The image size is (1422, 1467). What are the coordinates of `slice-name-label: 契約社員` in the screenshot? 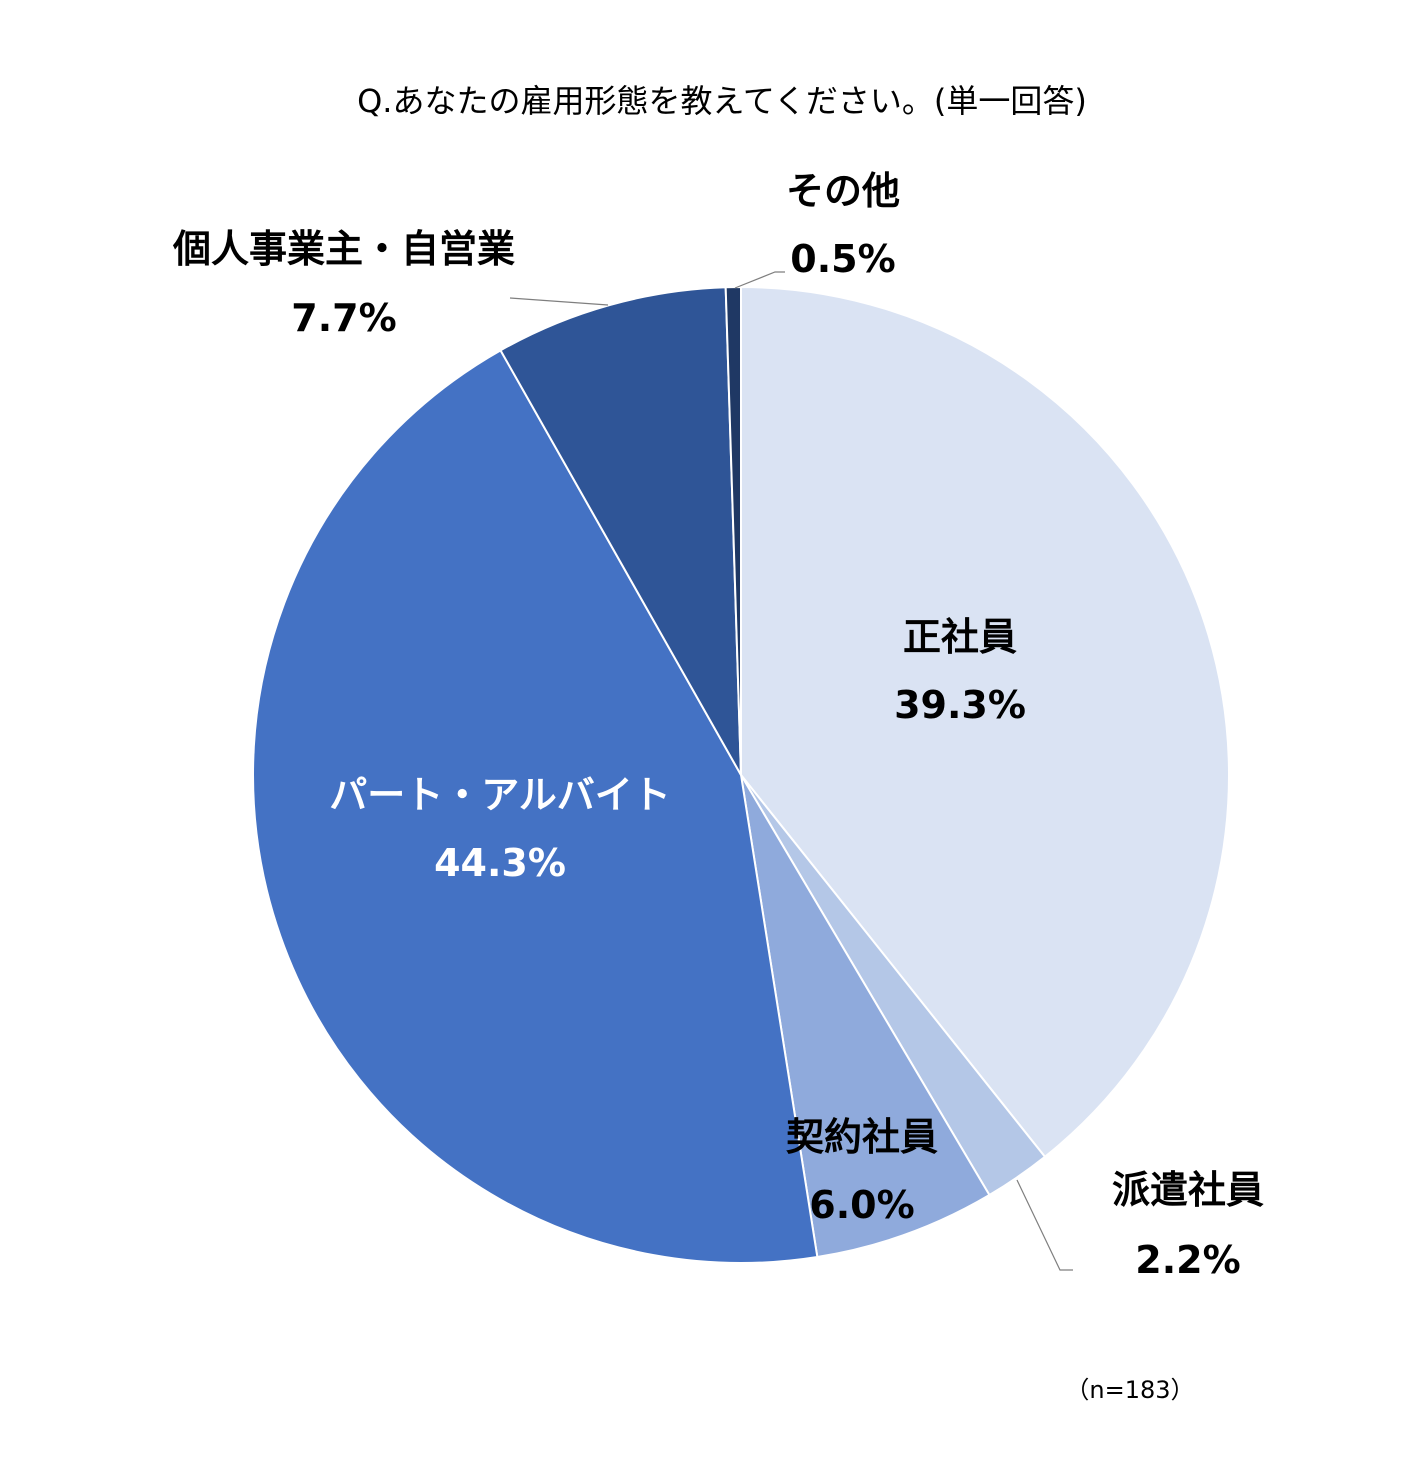 It's located at (862, 1137).